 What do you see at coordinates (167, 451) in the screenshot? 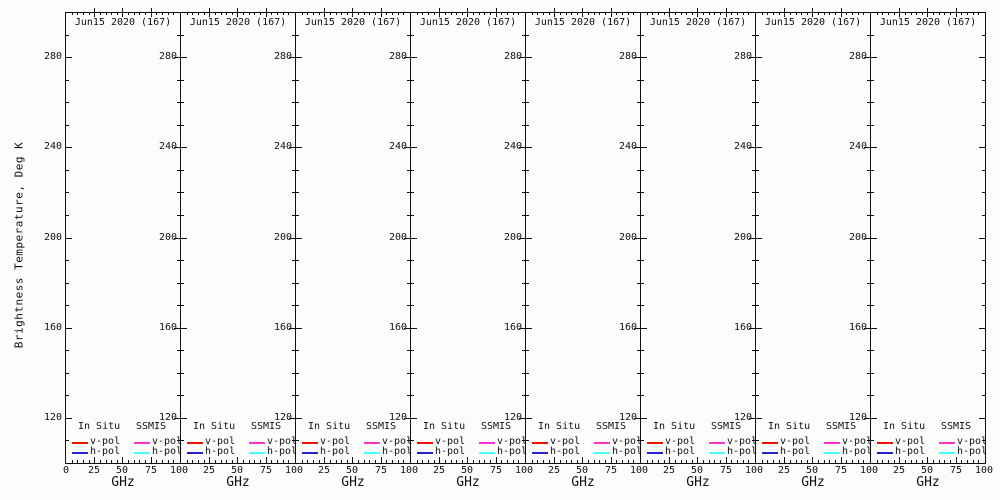
I see `legend-entry-label: h-pol` at bounding box center [167, 451].